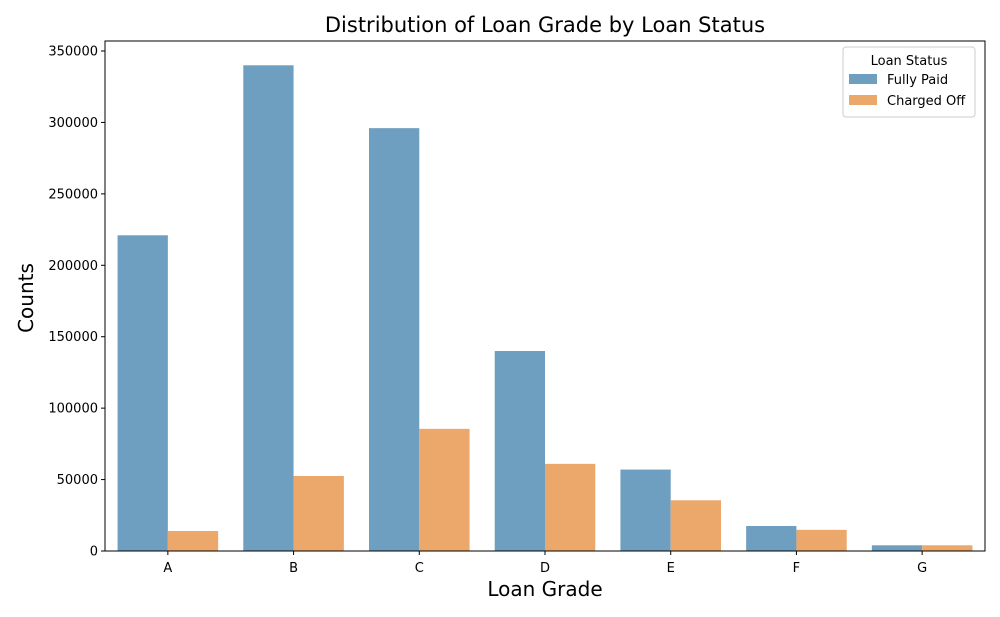 The width and height of the screenshot is (1000, 617). What do you see at coordinates (293, 568) in the screenshot?
I see `x-tick-label-b: B` at bounding box center [293, 568].